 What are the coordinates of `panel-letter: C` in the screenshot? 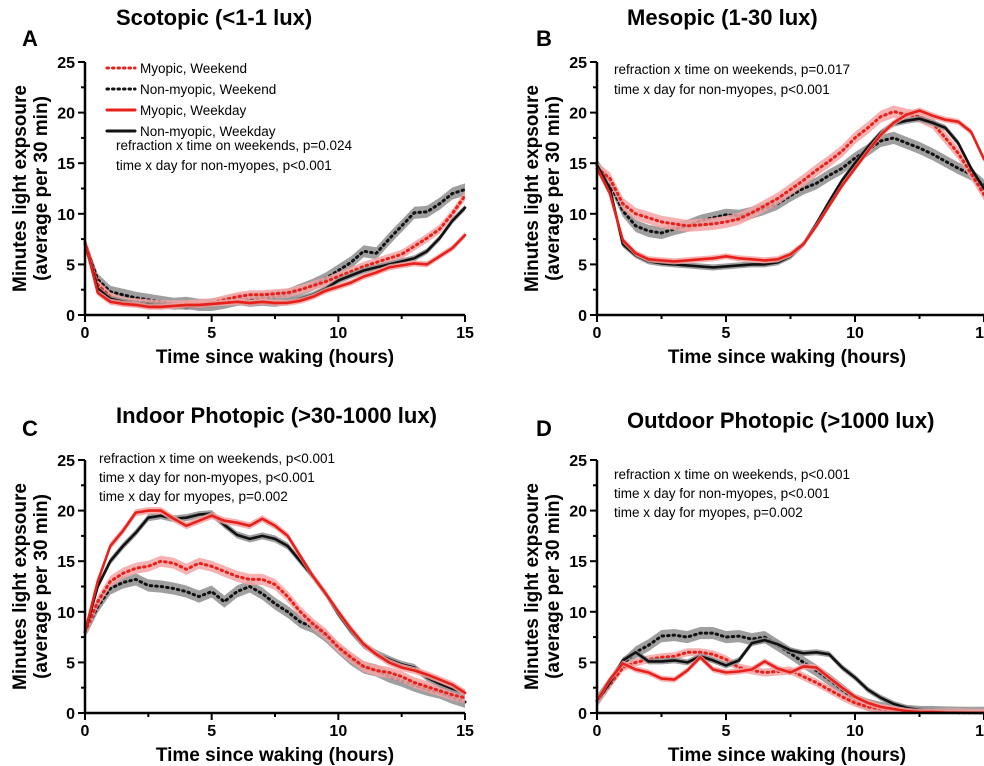 It's located at (30, 428).